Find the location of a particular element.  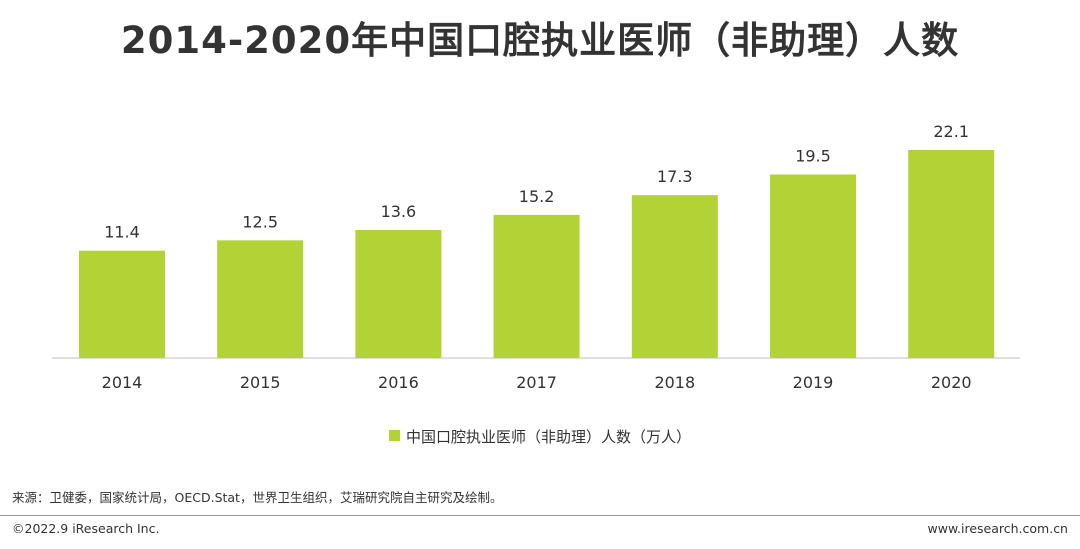

website-link: www.iresearch.com.cn is located at coordinates (998, 528).